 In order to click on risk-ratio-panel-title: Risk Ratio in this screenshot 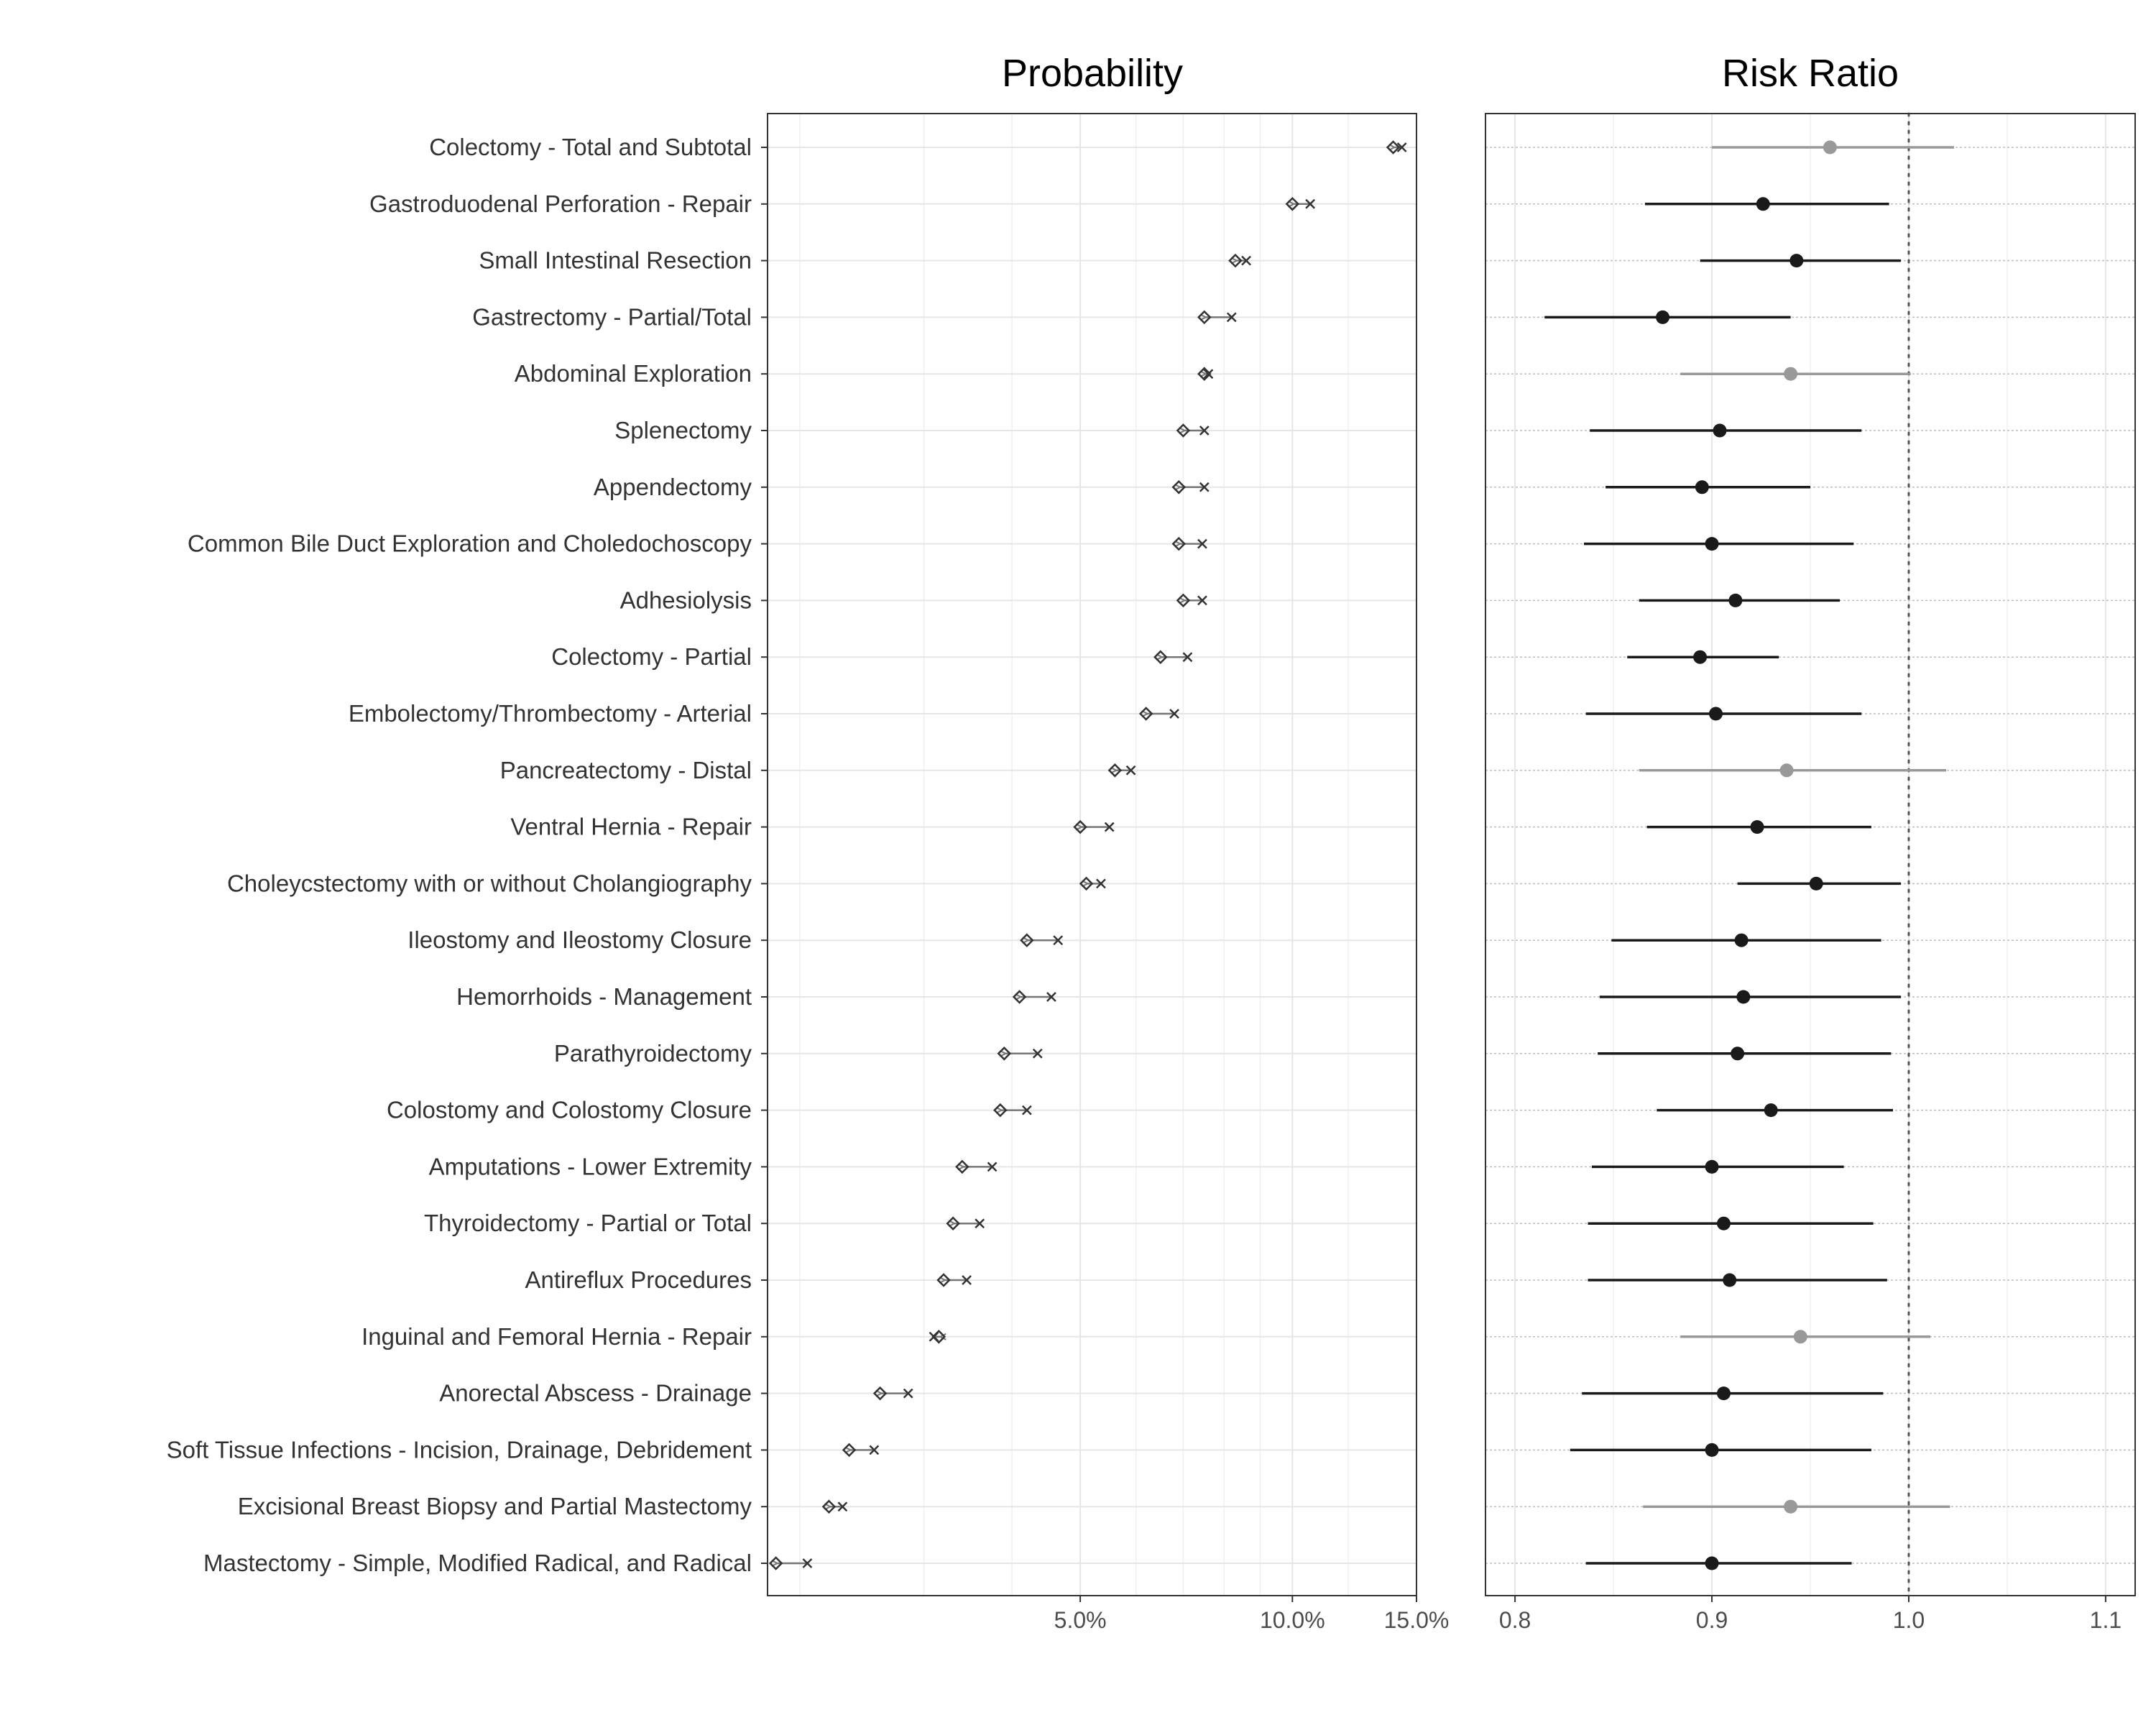, I will do `click(1811, 73)`.